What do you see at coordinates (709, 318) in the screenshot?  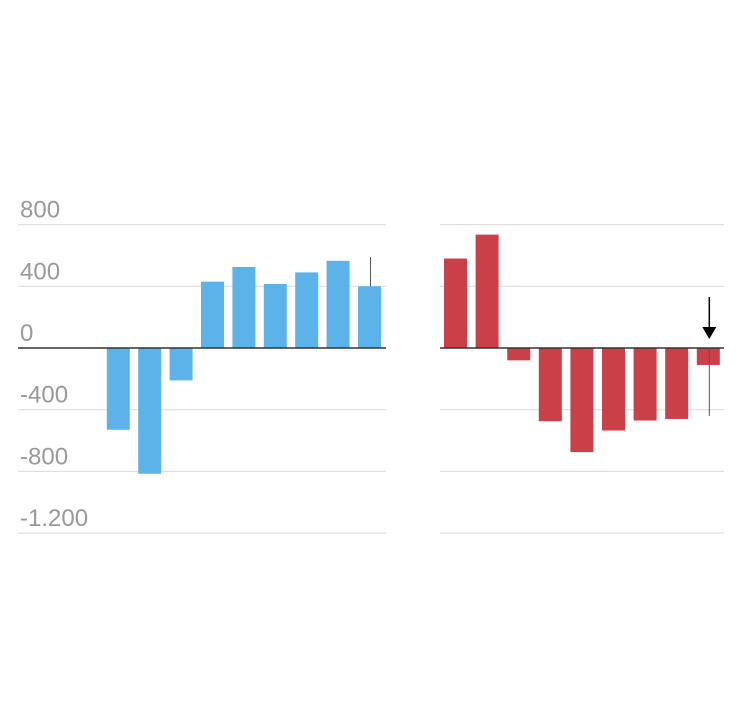 I see `down-arrow-icon` at bounding box center [709, 318].